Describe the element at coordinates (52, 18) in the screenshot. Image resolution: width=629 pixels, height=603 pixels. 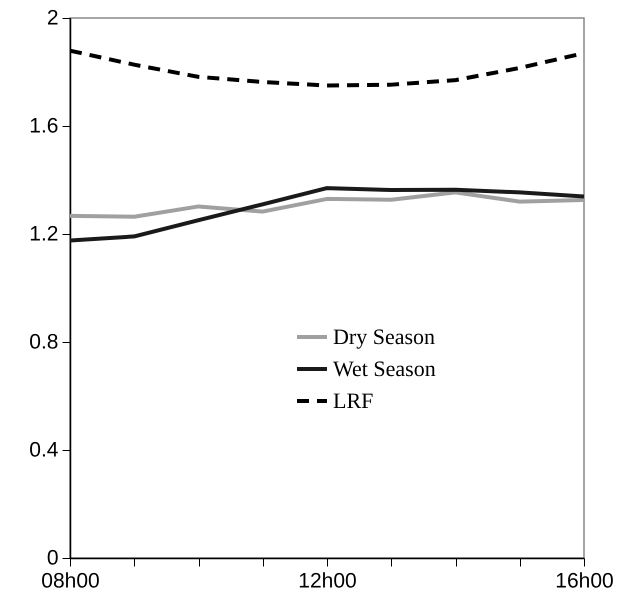
I see `y-tick-label: 2` at that location.